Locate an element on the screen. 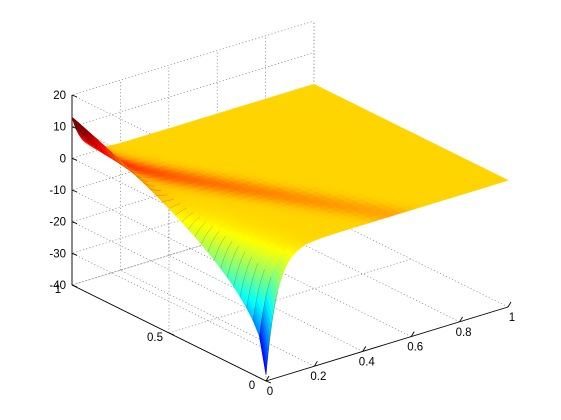 The height and width of the screenshot is (420, 561). z-tick-label-6: 20 is located at coordinates (59, 96).